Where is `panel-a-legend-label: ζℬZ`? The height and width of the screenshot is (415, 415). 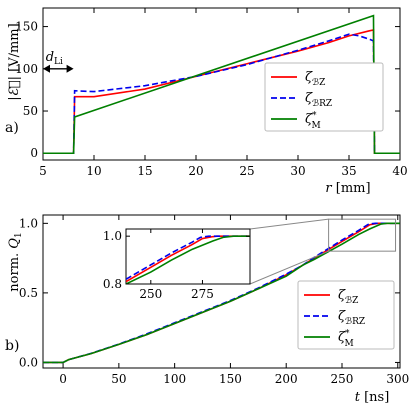 panel-a-legend-label: ζℬZ is located at coordinates (315, 79).